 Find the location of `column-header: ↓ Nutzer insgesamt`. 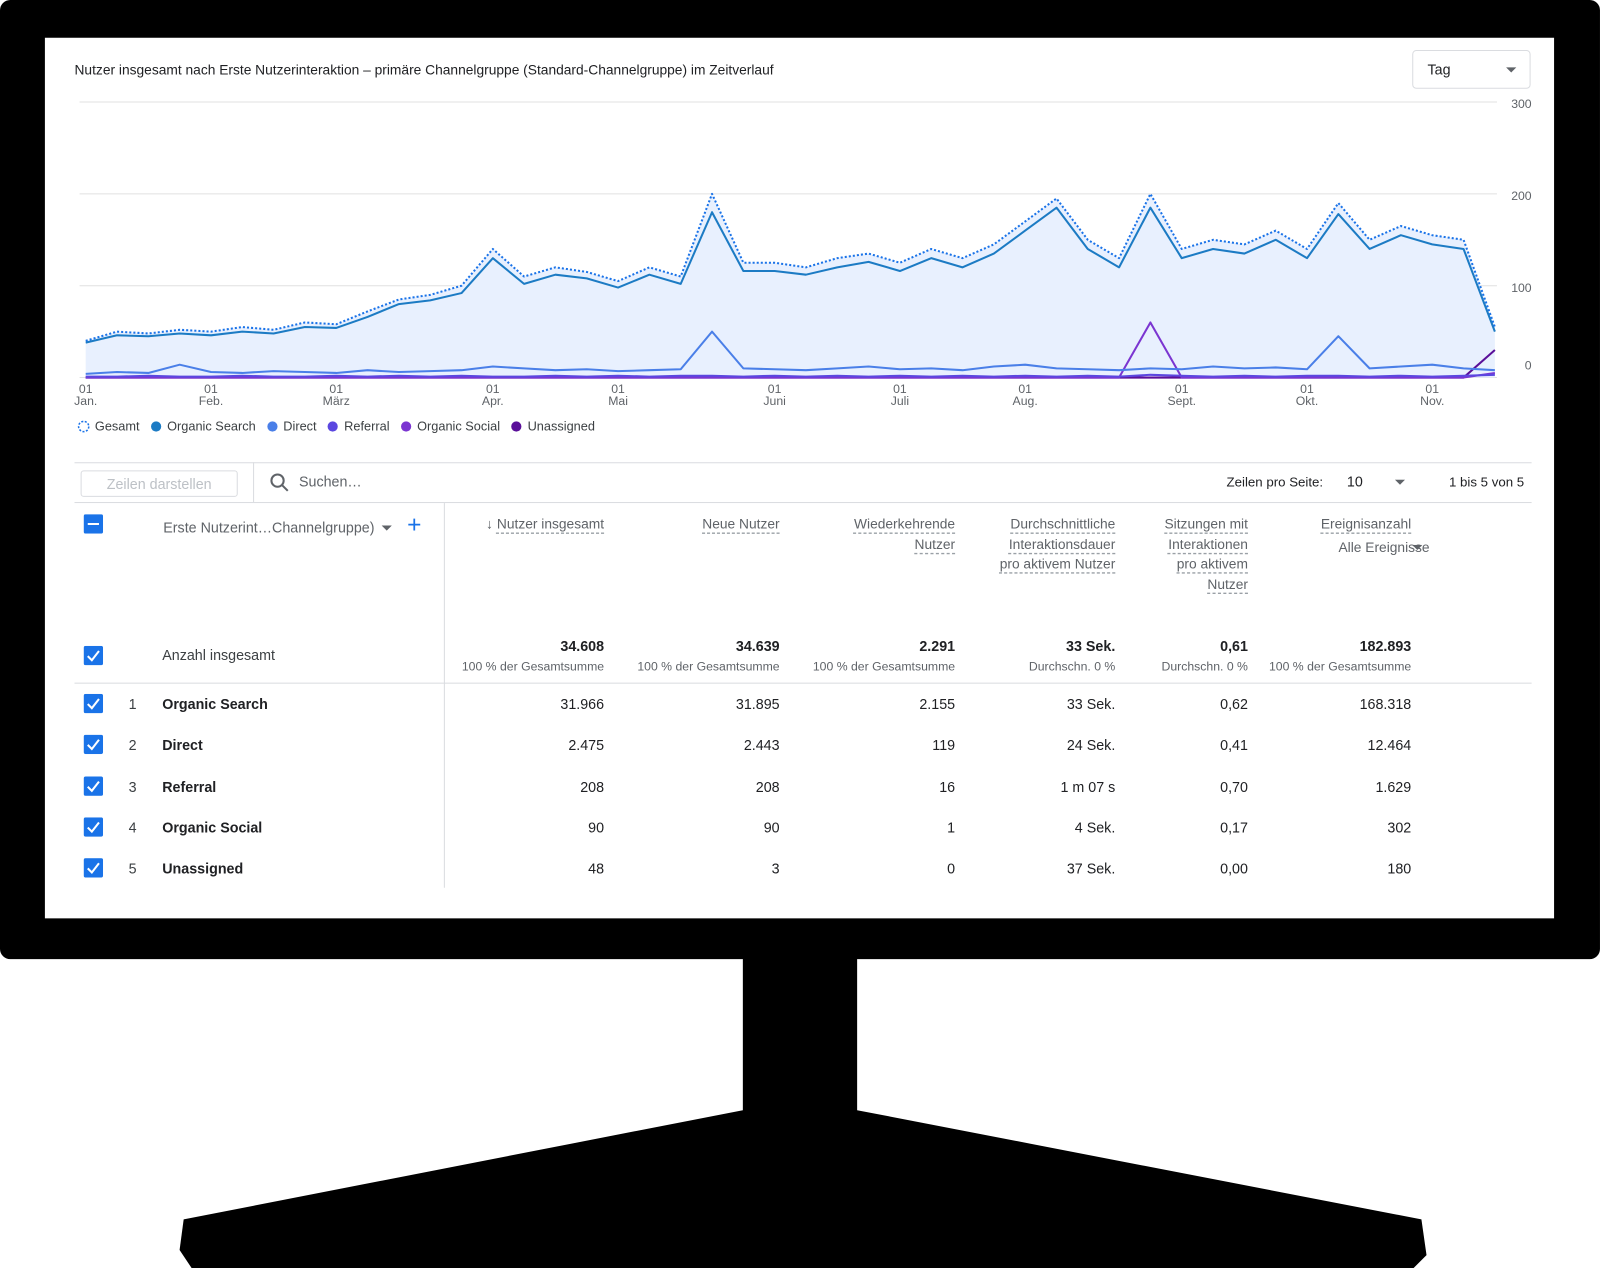

column-header: ↓ Nutzer insgesamt is located at coordinates (522, 524).